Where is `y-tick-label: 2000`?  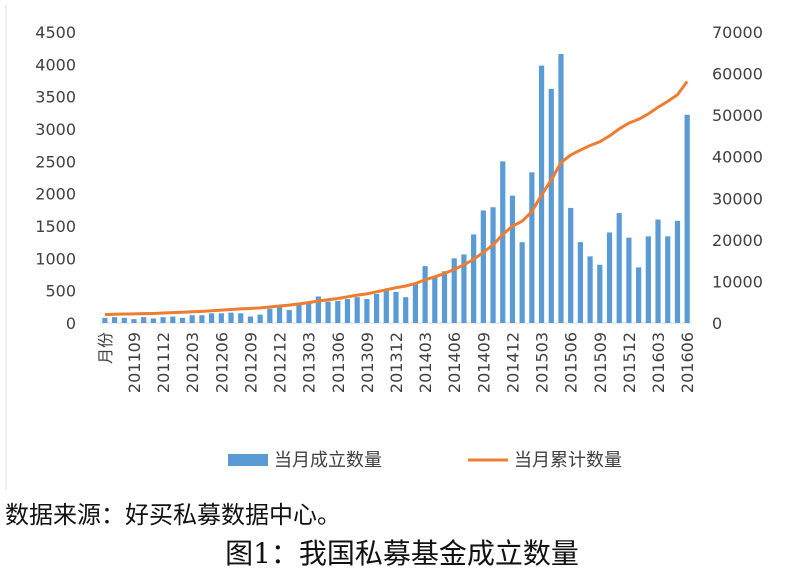 y-tick-label: 2000 is located at coordinates (55, 194).